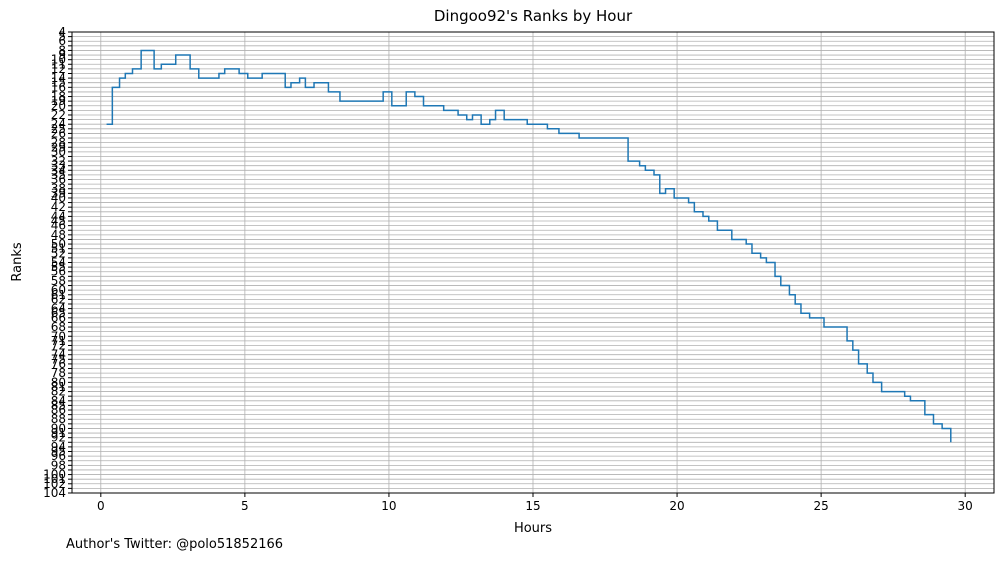 The width and height of the screenshot is (1005, 562). Describe the element at coordinates (58, 313) in the screenshot. I see `y-tick-label: 65` at that location.